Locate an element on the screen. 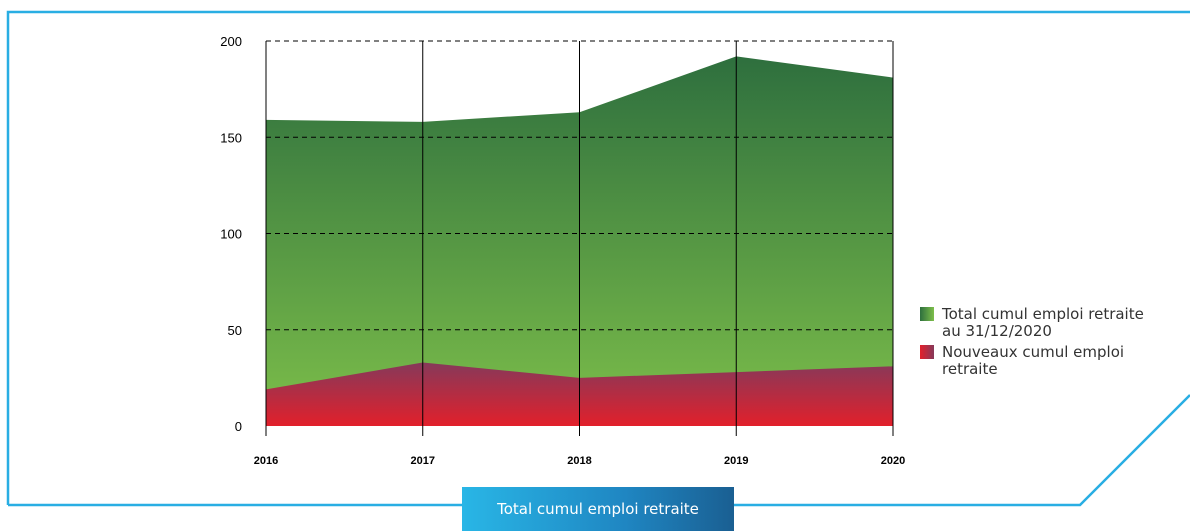  legend-item-nouveaux: Nouveaux cumul emploi retraite is located at coordinates (1045, 361).